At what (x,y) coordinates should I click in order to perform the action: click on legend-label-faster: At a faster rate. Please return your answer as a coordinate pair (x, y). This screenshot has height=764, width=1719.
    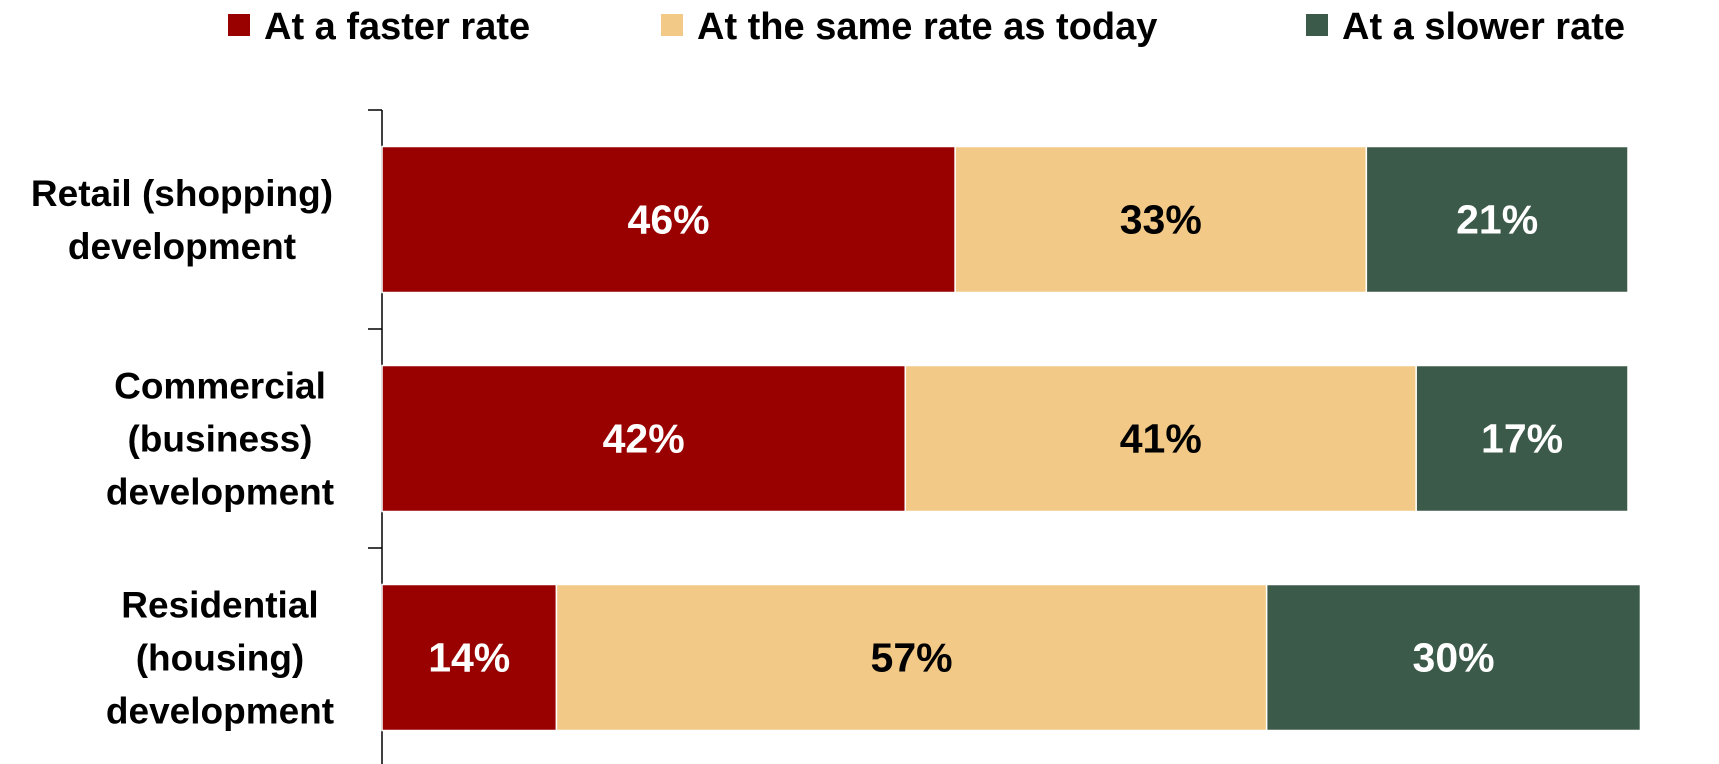
    Looking at the image, I should click on (397, 27).